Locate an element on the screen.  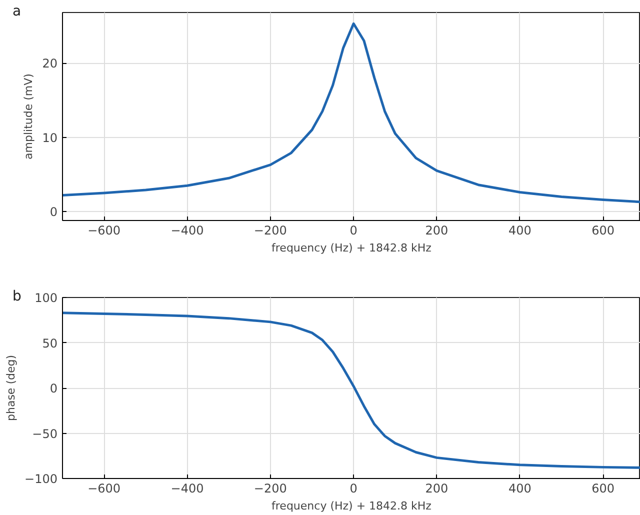
y-tick-label: 10 is located at coordinates (50, 137).